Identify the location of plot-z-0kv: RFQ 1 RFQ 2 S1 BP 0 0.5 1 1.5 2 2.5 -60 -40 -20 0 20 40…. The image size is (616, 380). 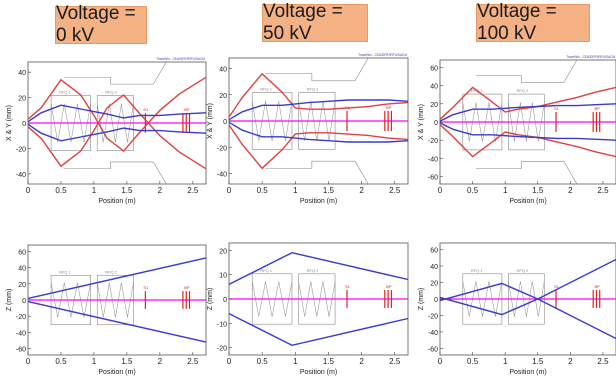
(106, 310).